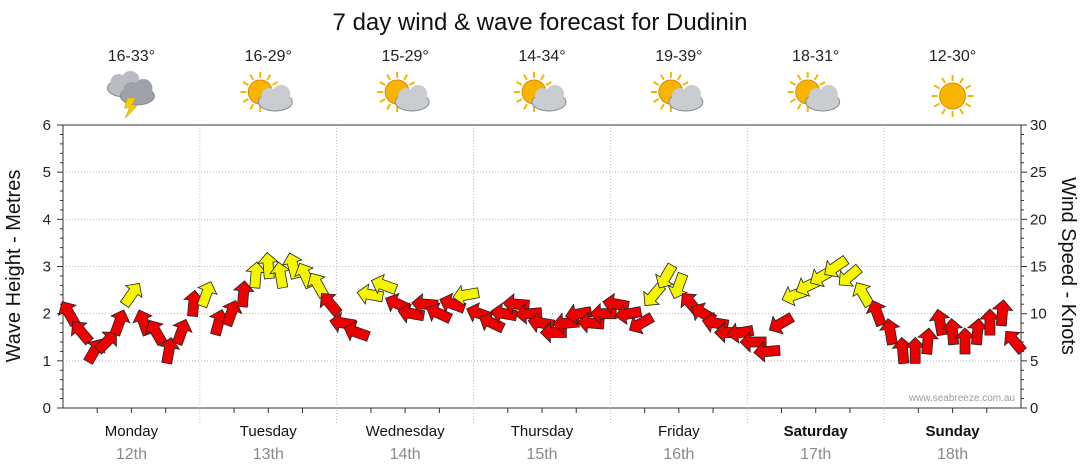  What do you see at coordinates (405, 443) in the screenshot?
I see `day-footer-wednesday: Wednesday 14th` at bounding box center [405, 443].